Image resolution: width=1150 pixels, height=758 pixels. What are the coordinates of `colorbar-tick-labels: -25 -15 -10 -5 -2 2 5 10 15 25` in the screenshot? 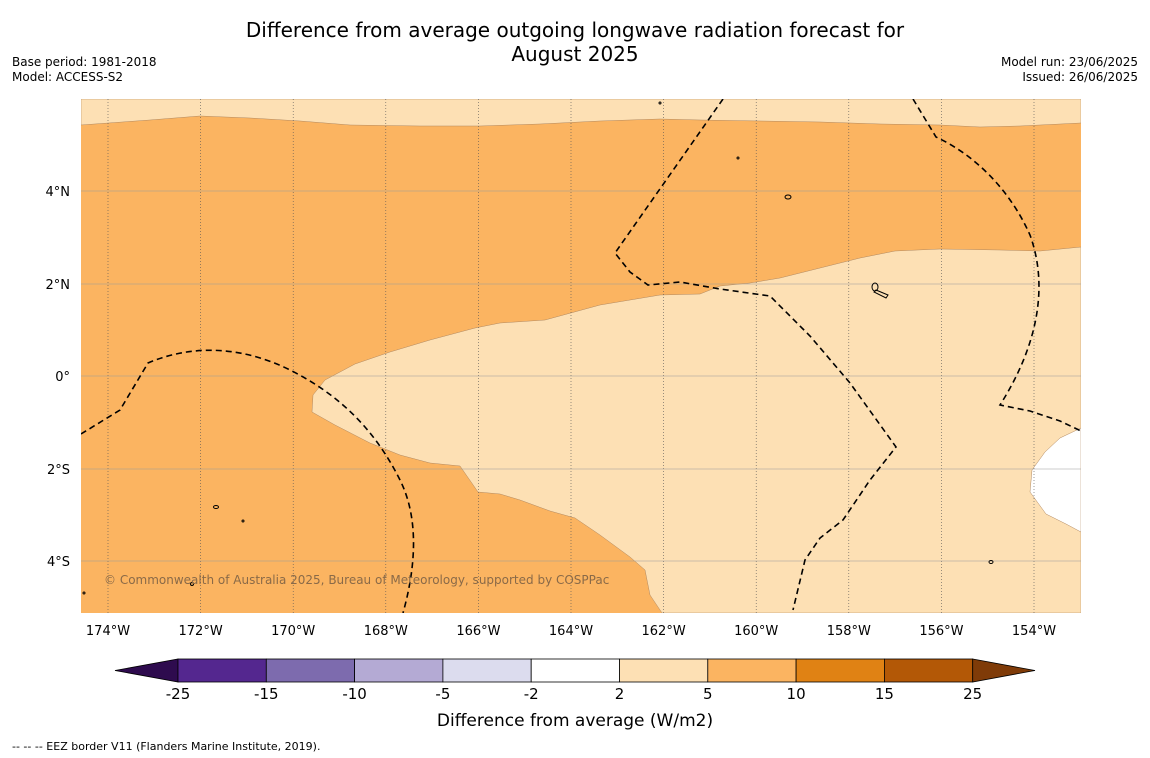 It's located at (574, 694).